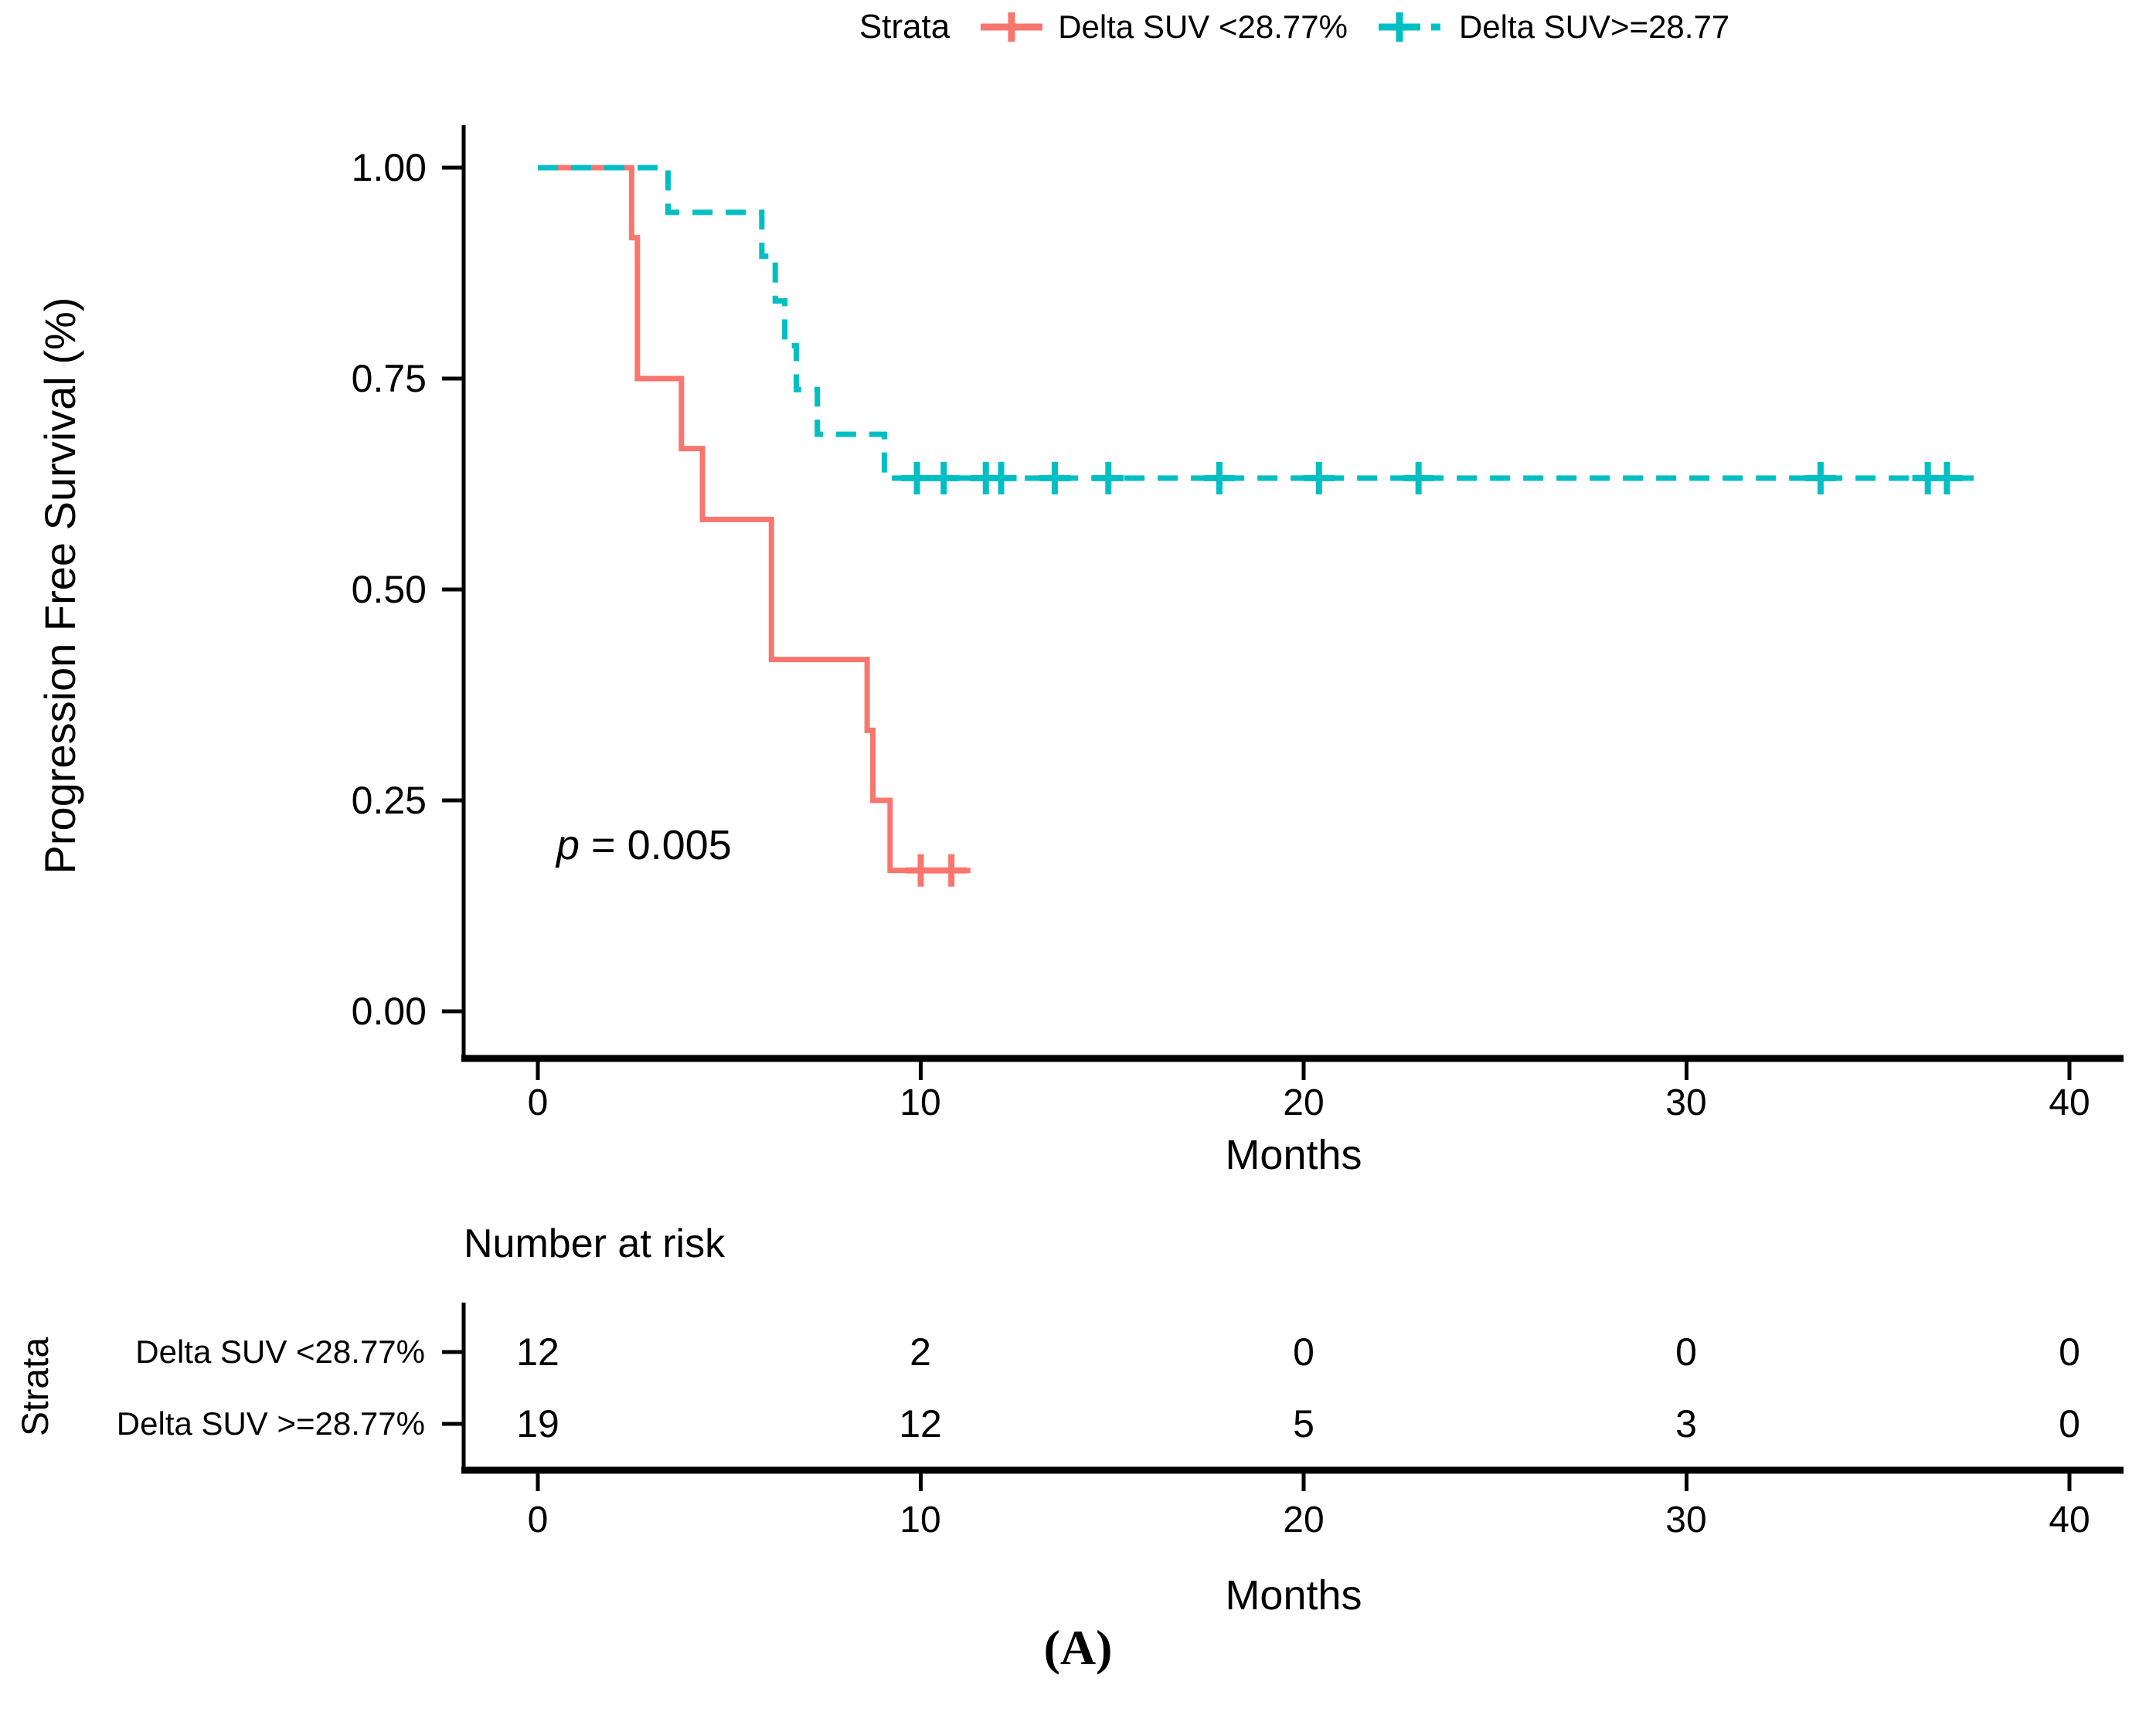 The width and height of the screenshot is (2156, 1719). What do you see at coordinates (1594, 26) in the screenshot?
I see `legend-item-label: Delta SUV>=28.77` at bounding box center [1594, 26].